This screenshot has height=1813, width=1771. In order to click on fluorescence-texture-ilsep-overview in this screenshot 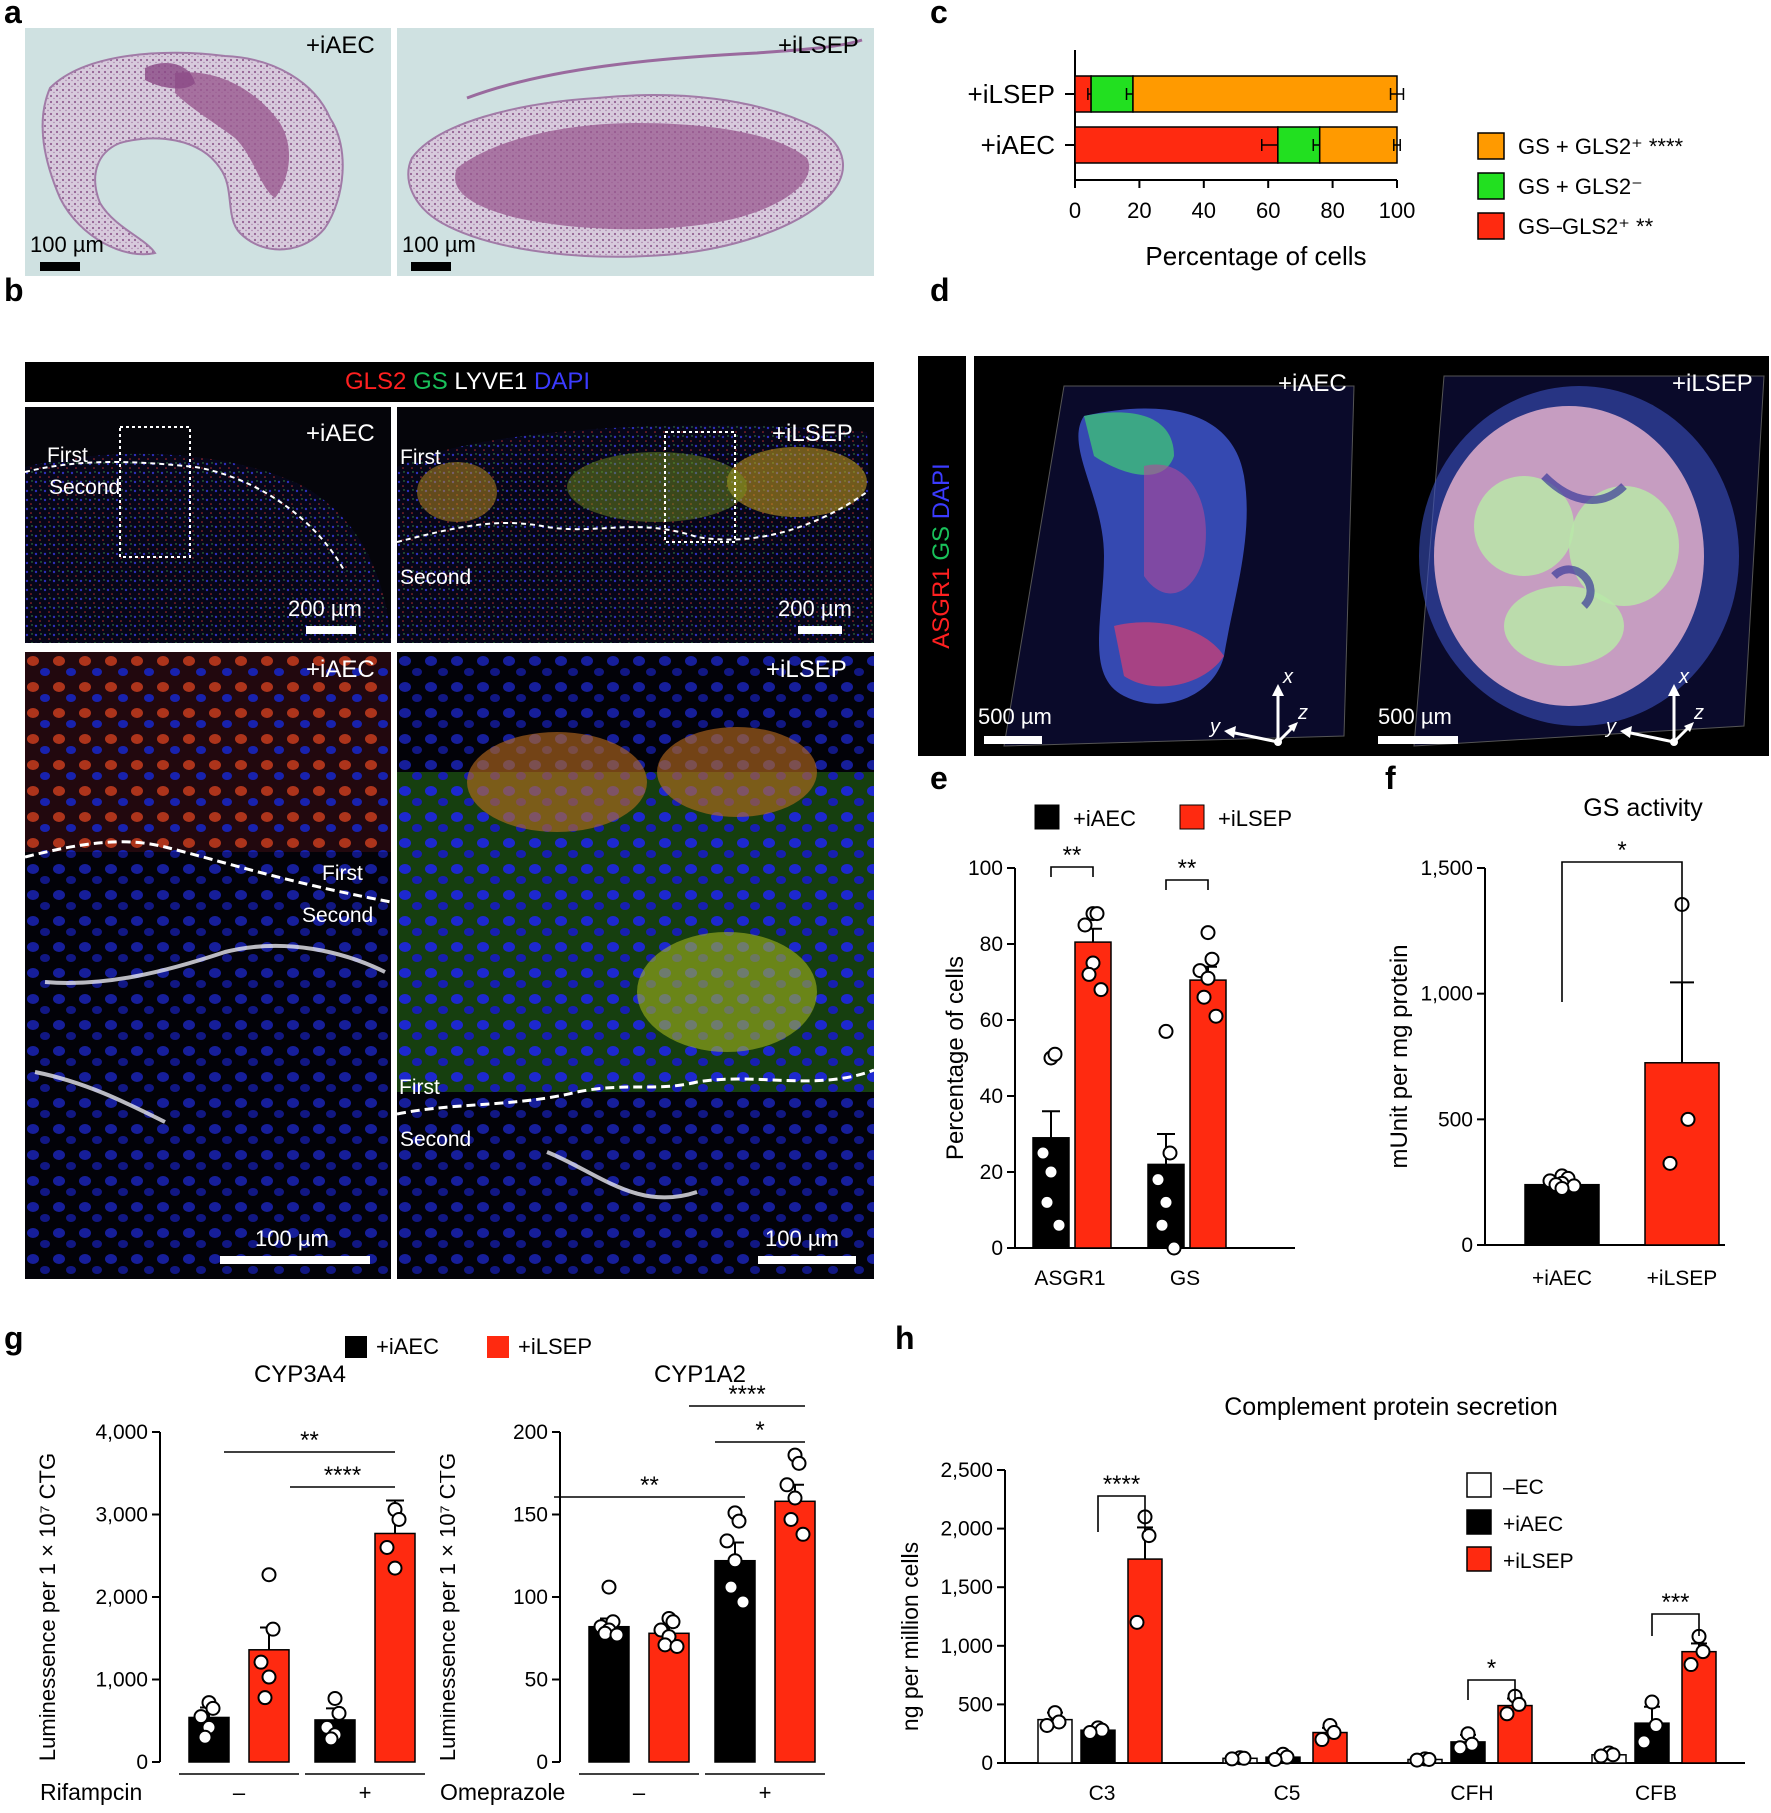, I will do `click(635, 534)`.